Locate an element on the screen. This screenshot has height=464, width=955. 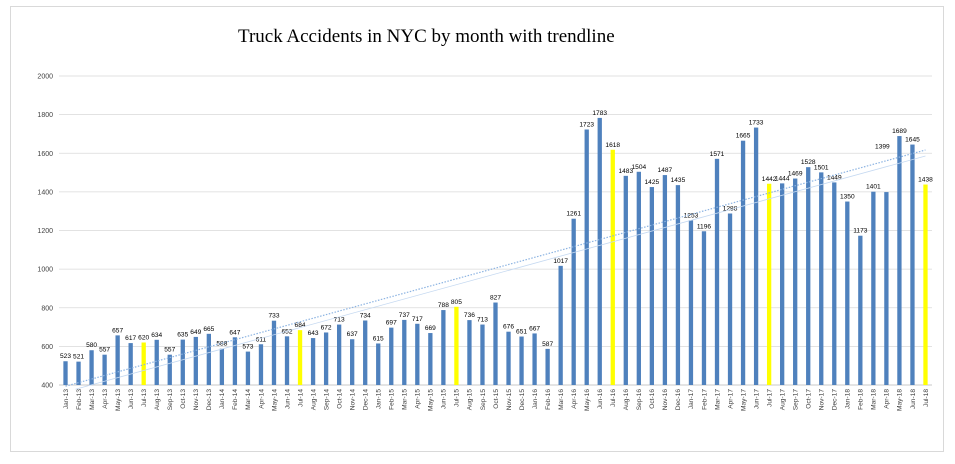
x-tick-label: Sep-13 is located at coordinates (170, 400).